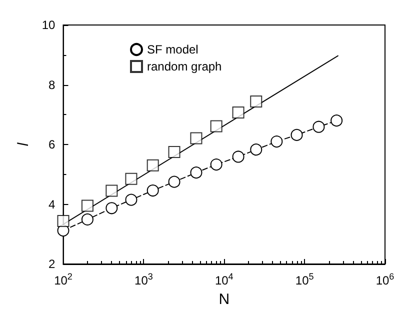  What do you see at coordinates (172, 49) in the screenshot?
I see `legend-label: SF model` at bounding box center [172, 49].